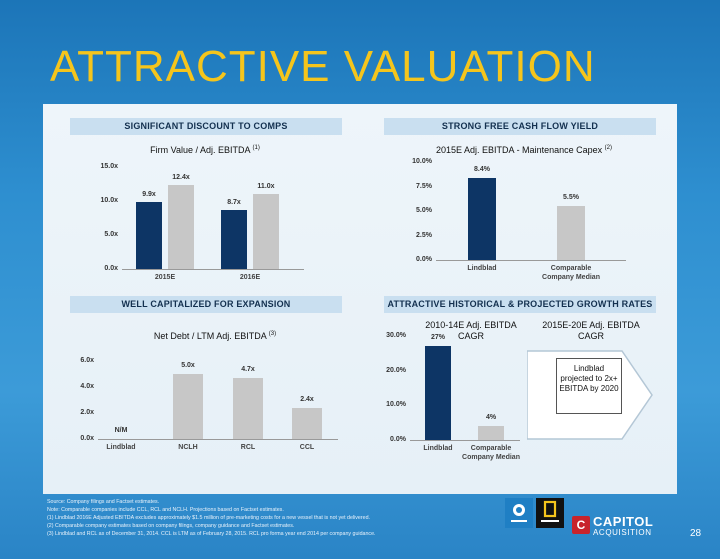 This screenshot has width=720, height=559. What do you see at coordinates (623, 521) in the screenshot?
I see `capitol-logo-line1: CAPITOL` at bounding box center [623, 521].